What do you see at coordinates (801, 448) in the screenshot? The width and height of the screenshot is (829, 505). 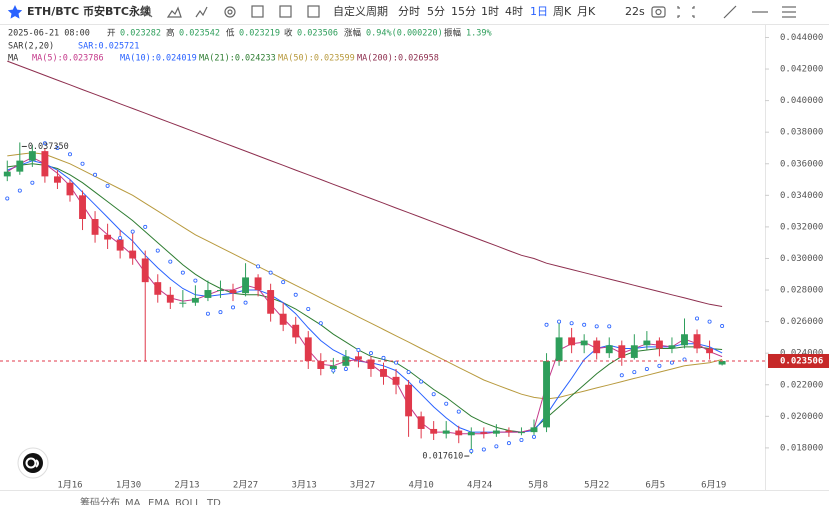 I see `y-tick-label: 0.018000` at bounding box center [801, 448].